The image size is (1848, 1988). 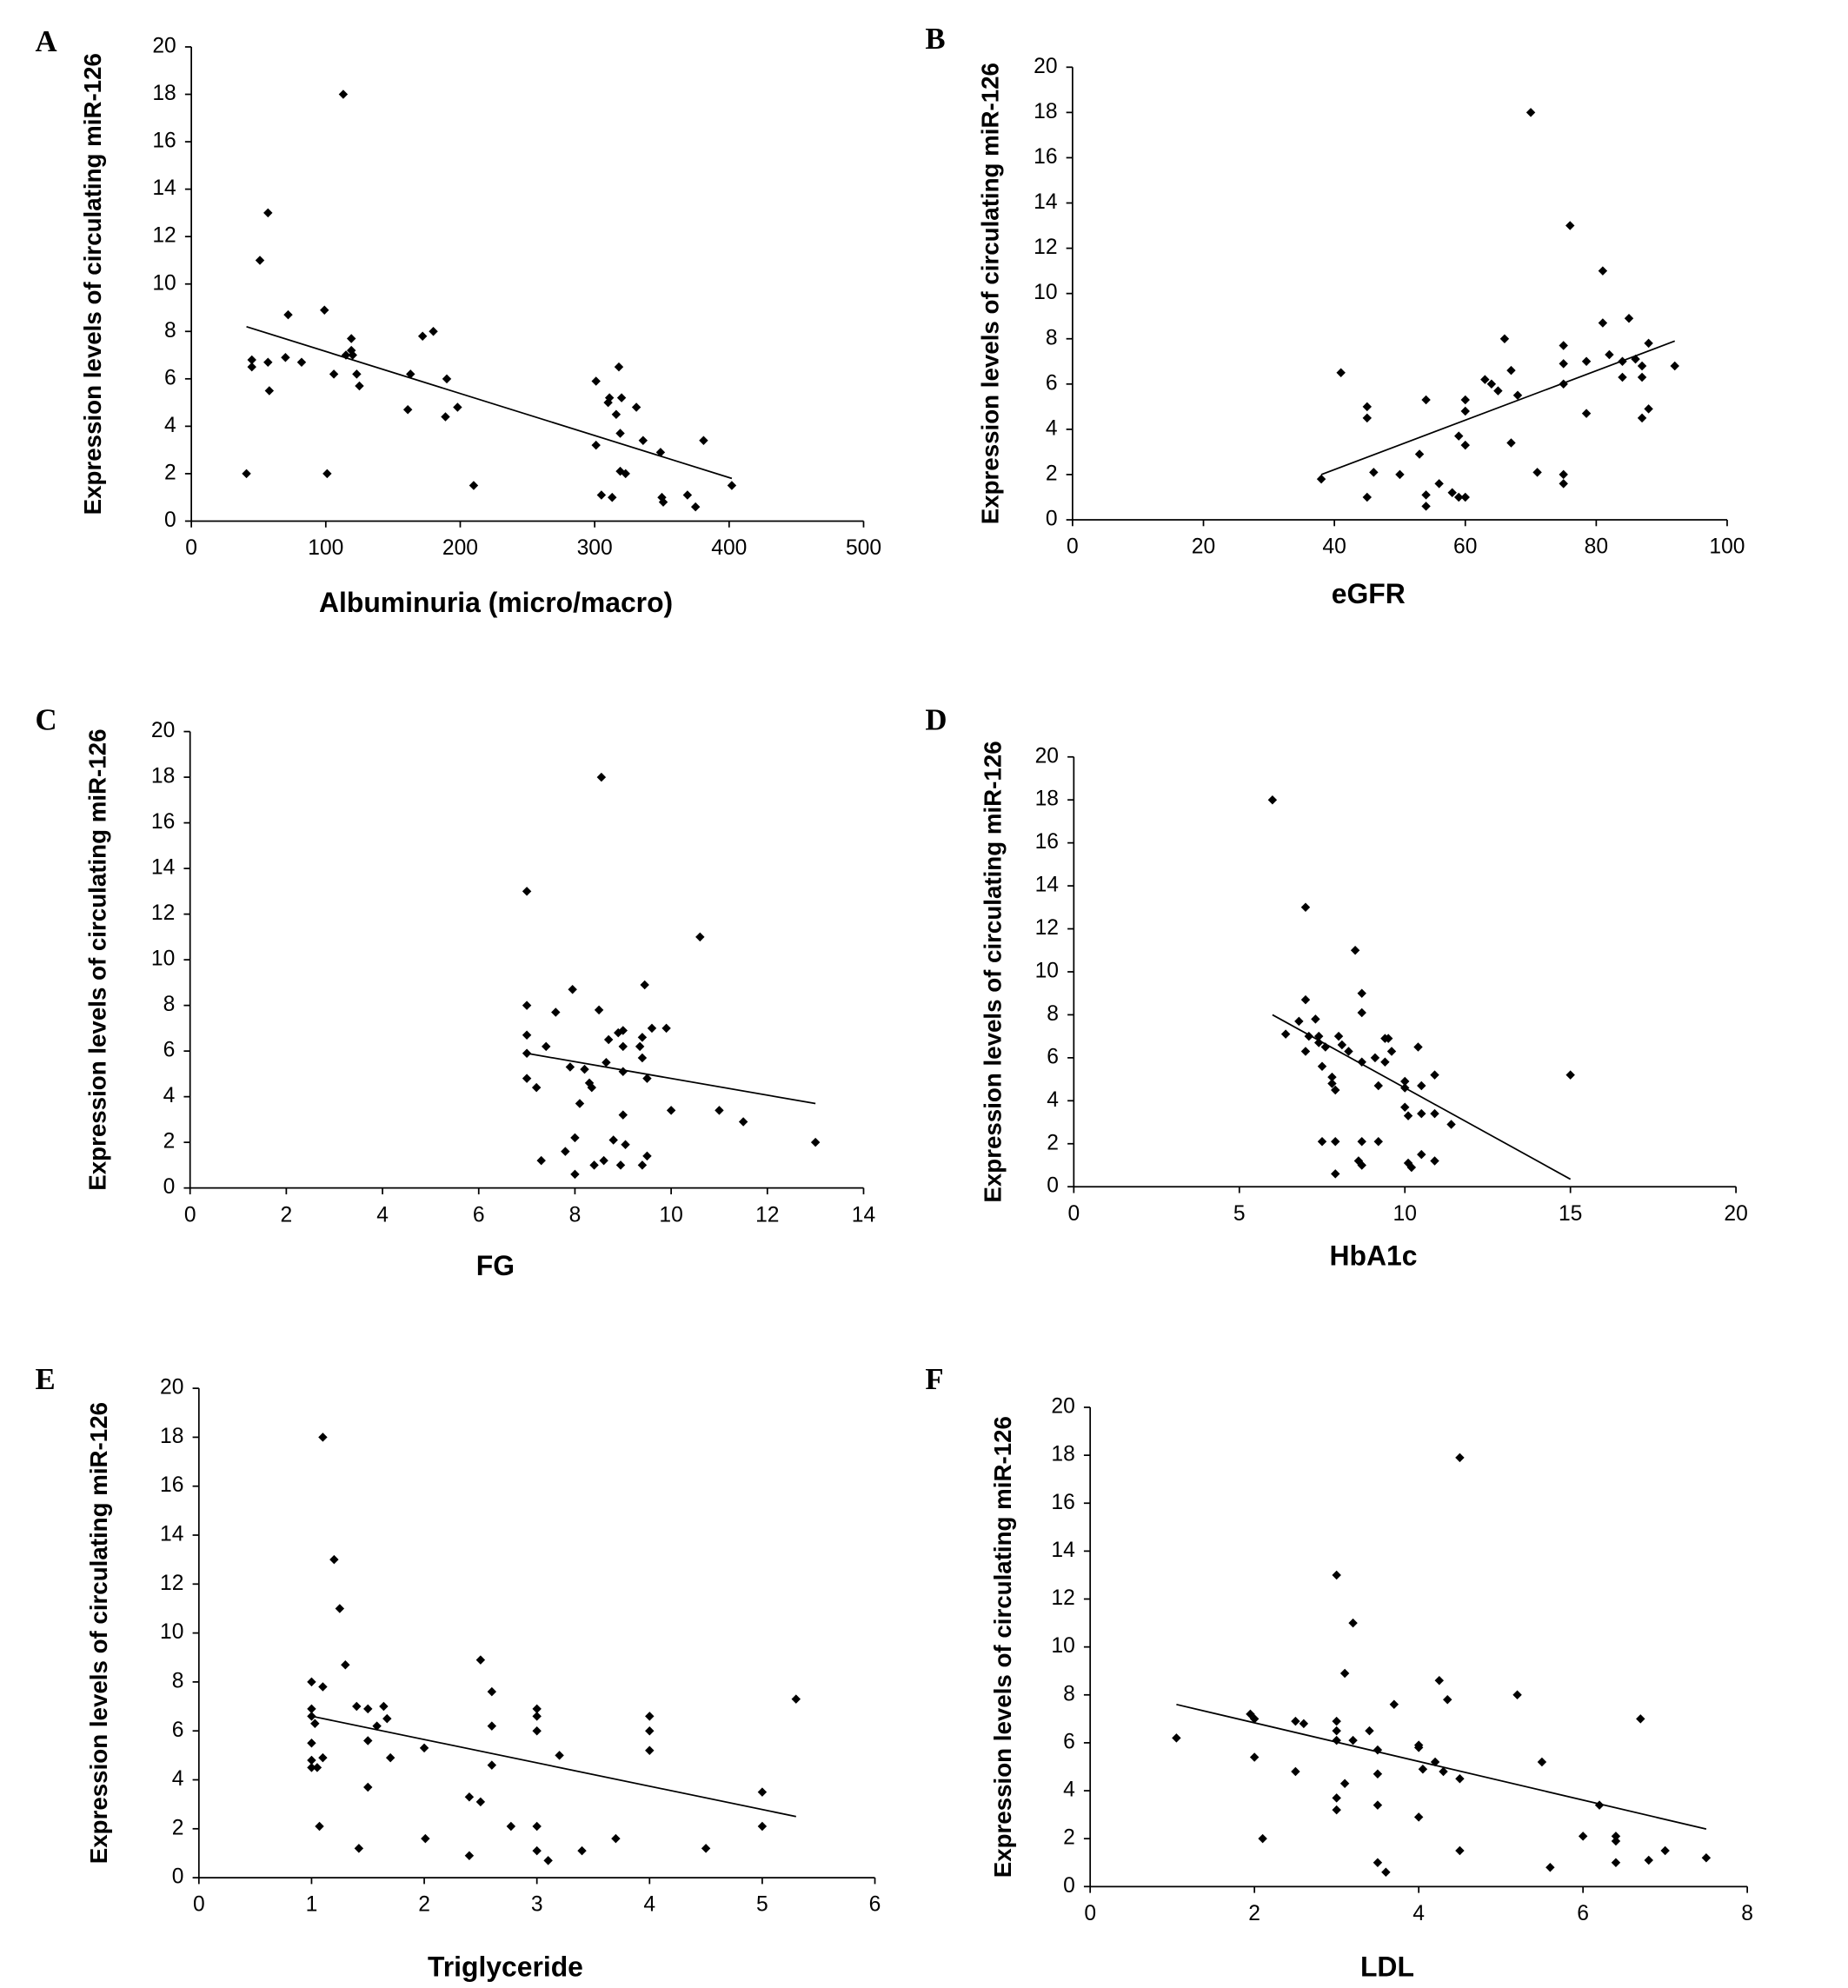 I want to click on x-tick-label: 3, so click(x=537, y=1905).